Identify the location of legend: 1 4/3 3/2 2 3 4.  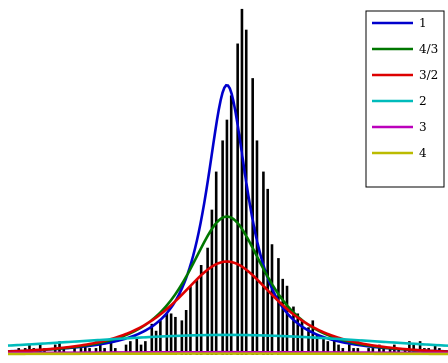
(405, 99).